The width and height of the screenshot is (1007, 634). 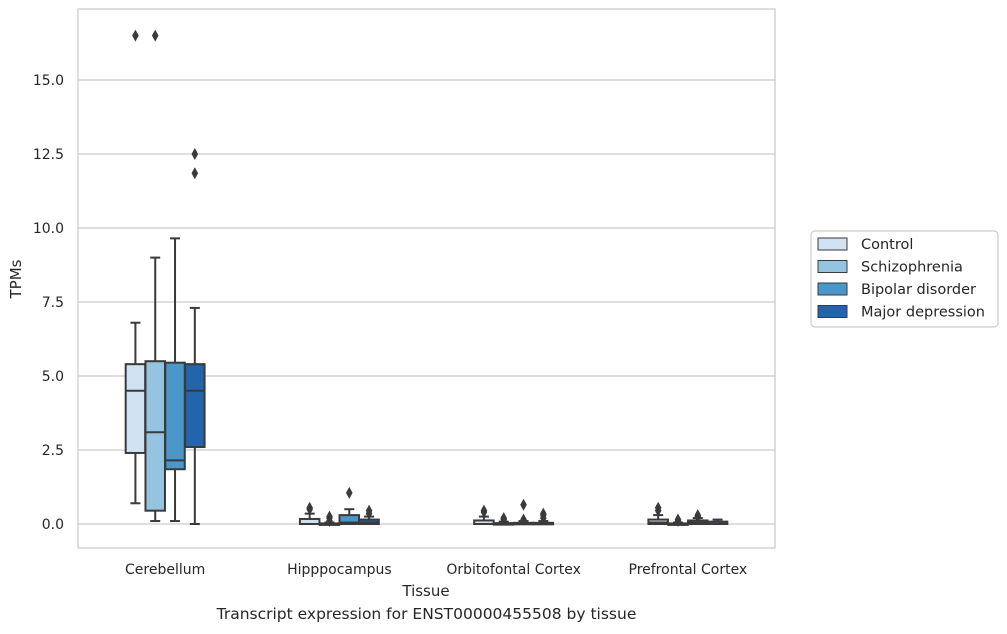 I want to click on y-tick-label: 15.0, so click(x=48, y=81).